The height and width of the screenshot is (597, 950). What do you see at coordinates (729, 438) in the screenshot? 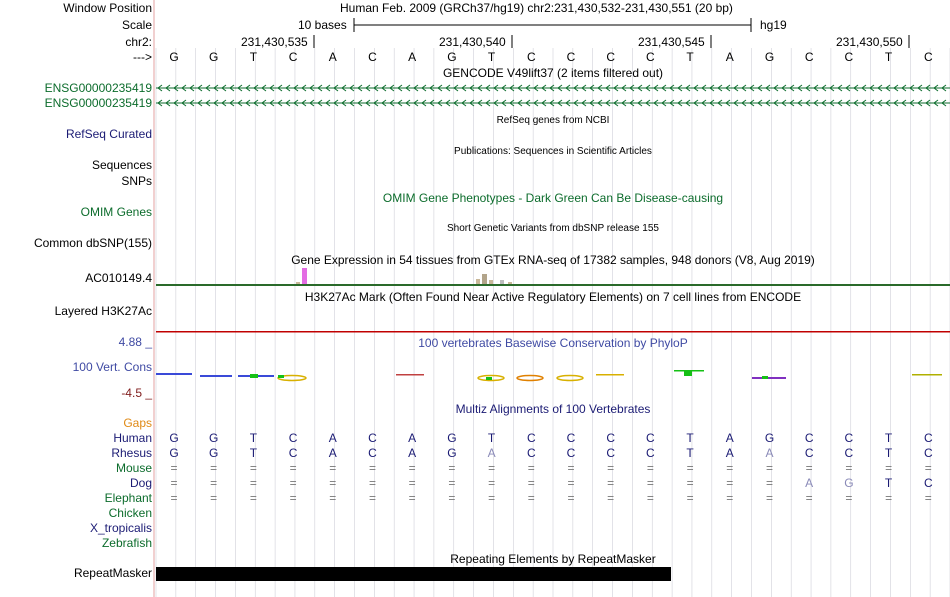
I see `alignment-base-human: A` at bounding box center [729, 438].